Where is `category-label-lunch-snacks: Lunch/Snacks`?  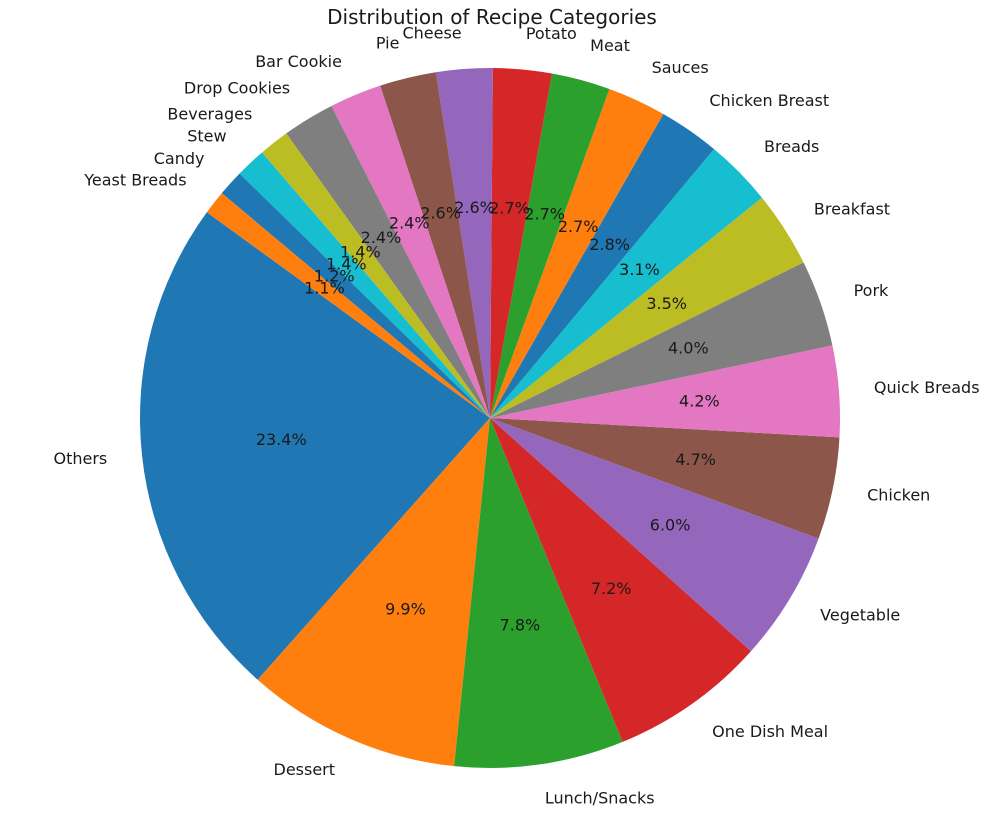
category-label-lunch-snacks: Lunch/Snacks is located at coordinates (600, 798).